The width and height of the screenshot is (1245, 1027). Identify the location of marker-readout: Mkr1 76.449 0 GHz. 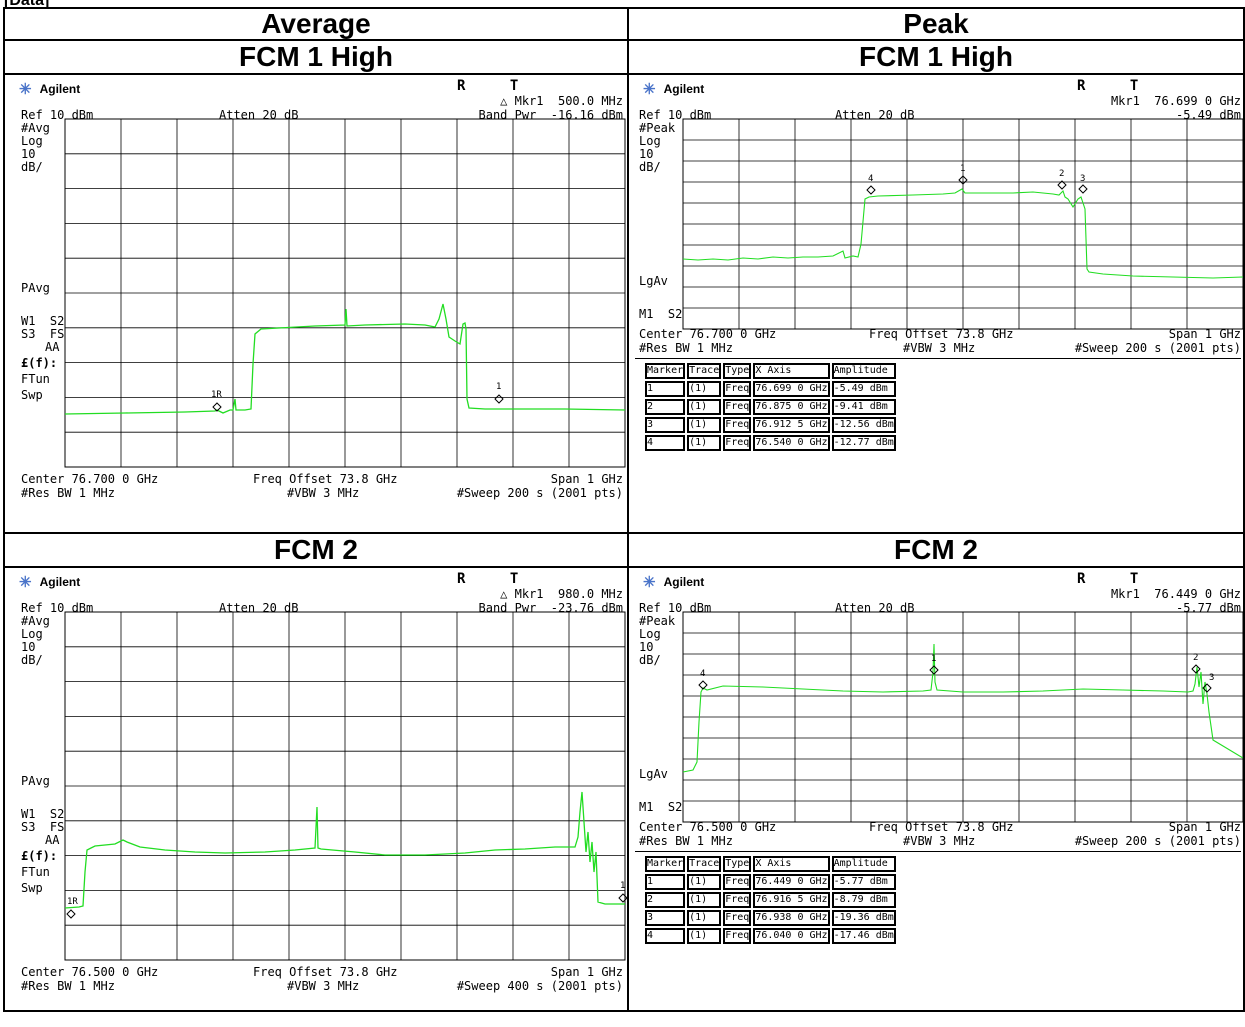
(1175, 594).